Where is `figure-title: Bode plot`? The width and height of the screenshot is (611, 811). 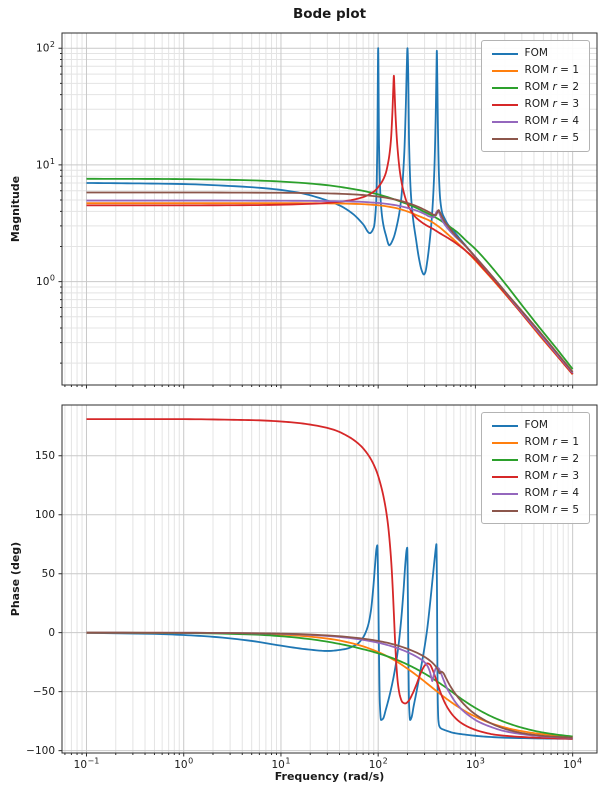
figure-title: Bode plot is located at coordinates (329, 14).